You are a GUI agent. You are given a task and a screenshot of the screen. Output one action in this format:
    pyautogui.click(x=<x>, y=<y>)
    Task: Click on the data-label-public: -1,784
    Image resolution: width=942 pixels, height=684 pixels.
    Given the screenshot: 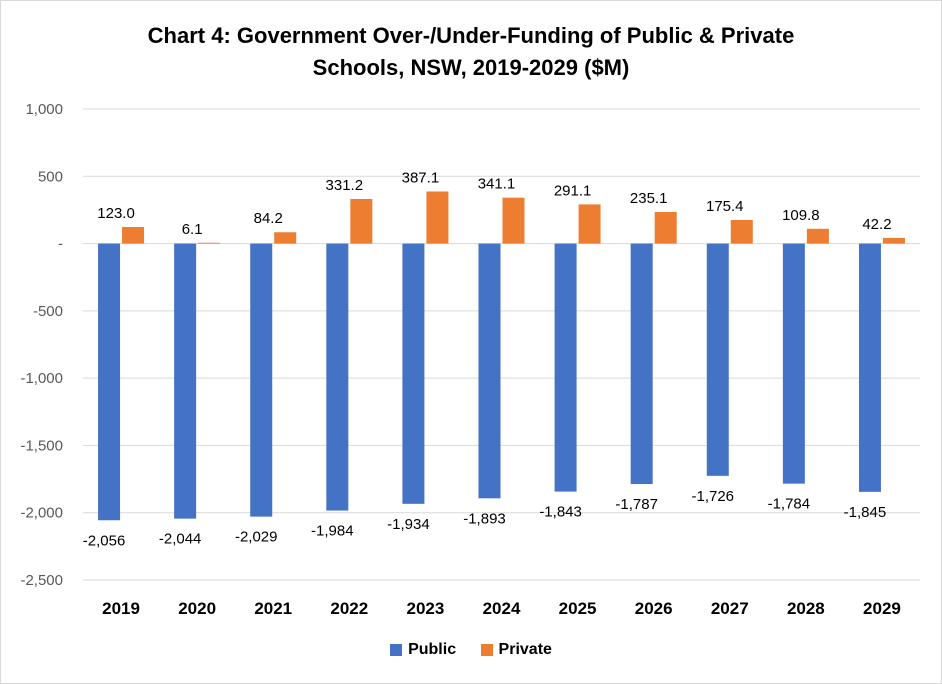 What is the action you would take?
    pyautogui.click(x=789, y=504)
    